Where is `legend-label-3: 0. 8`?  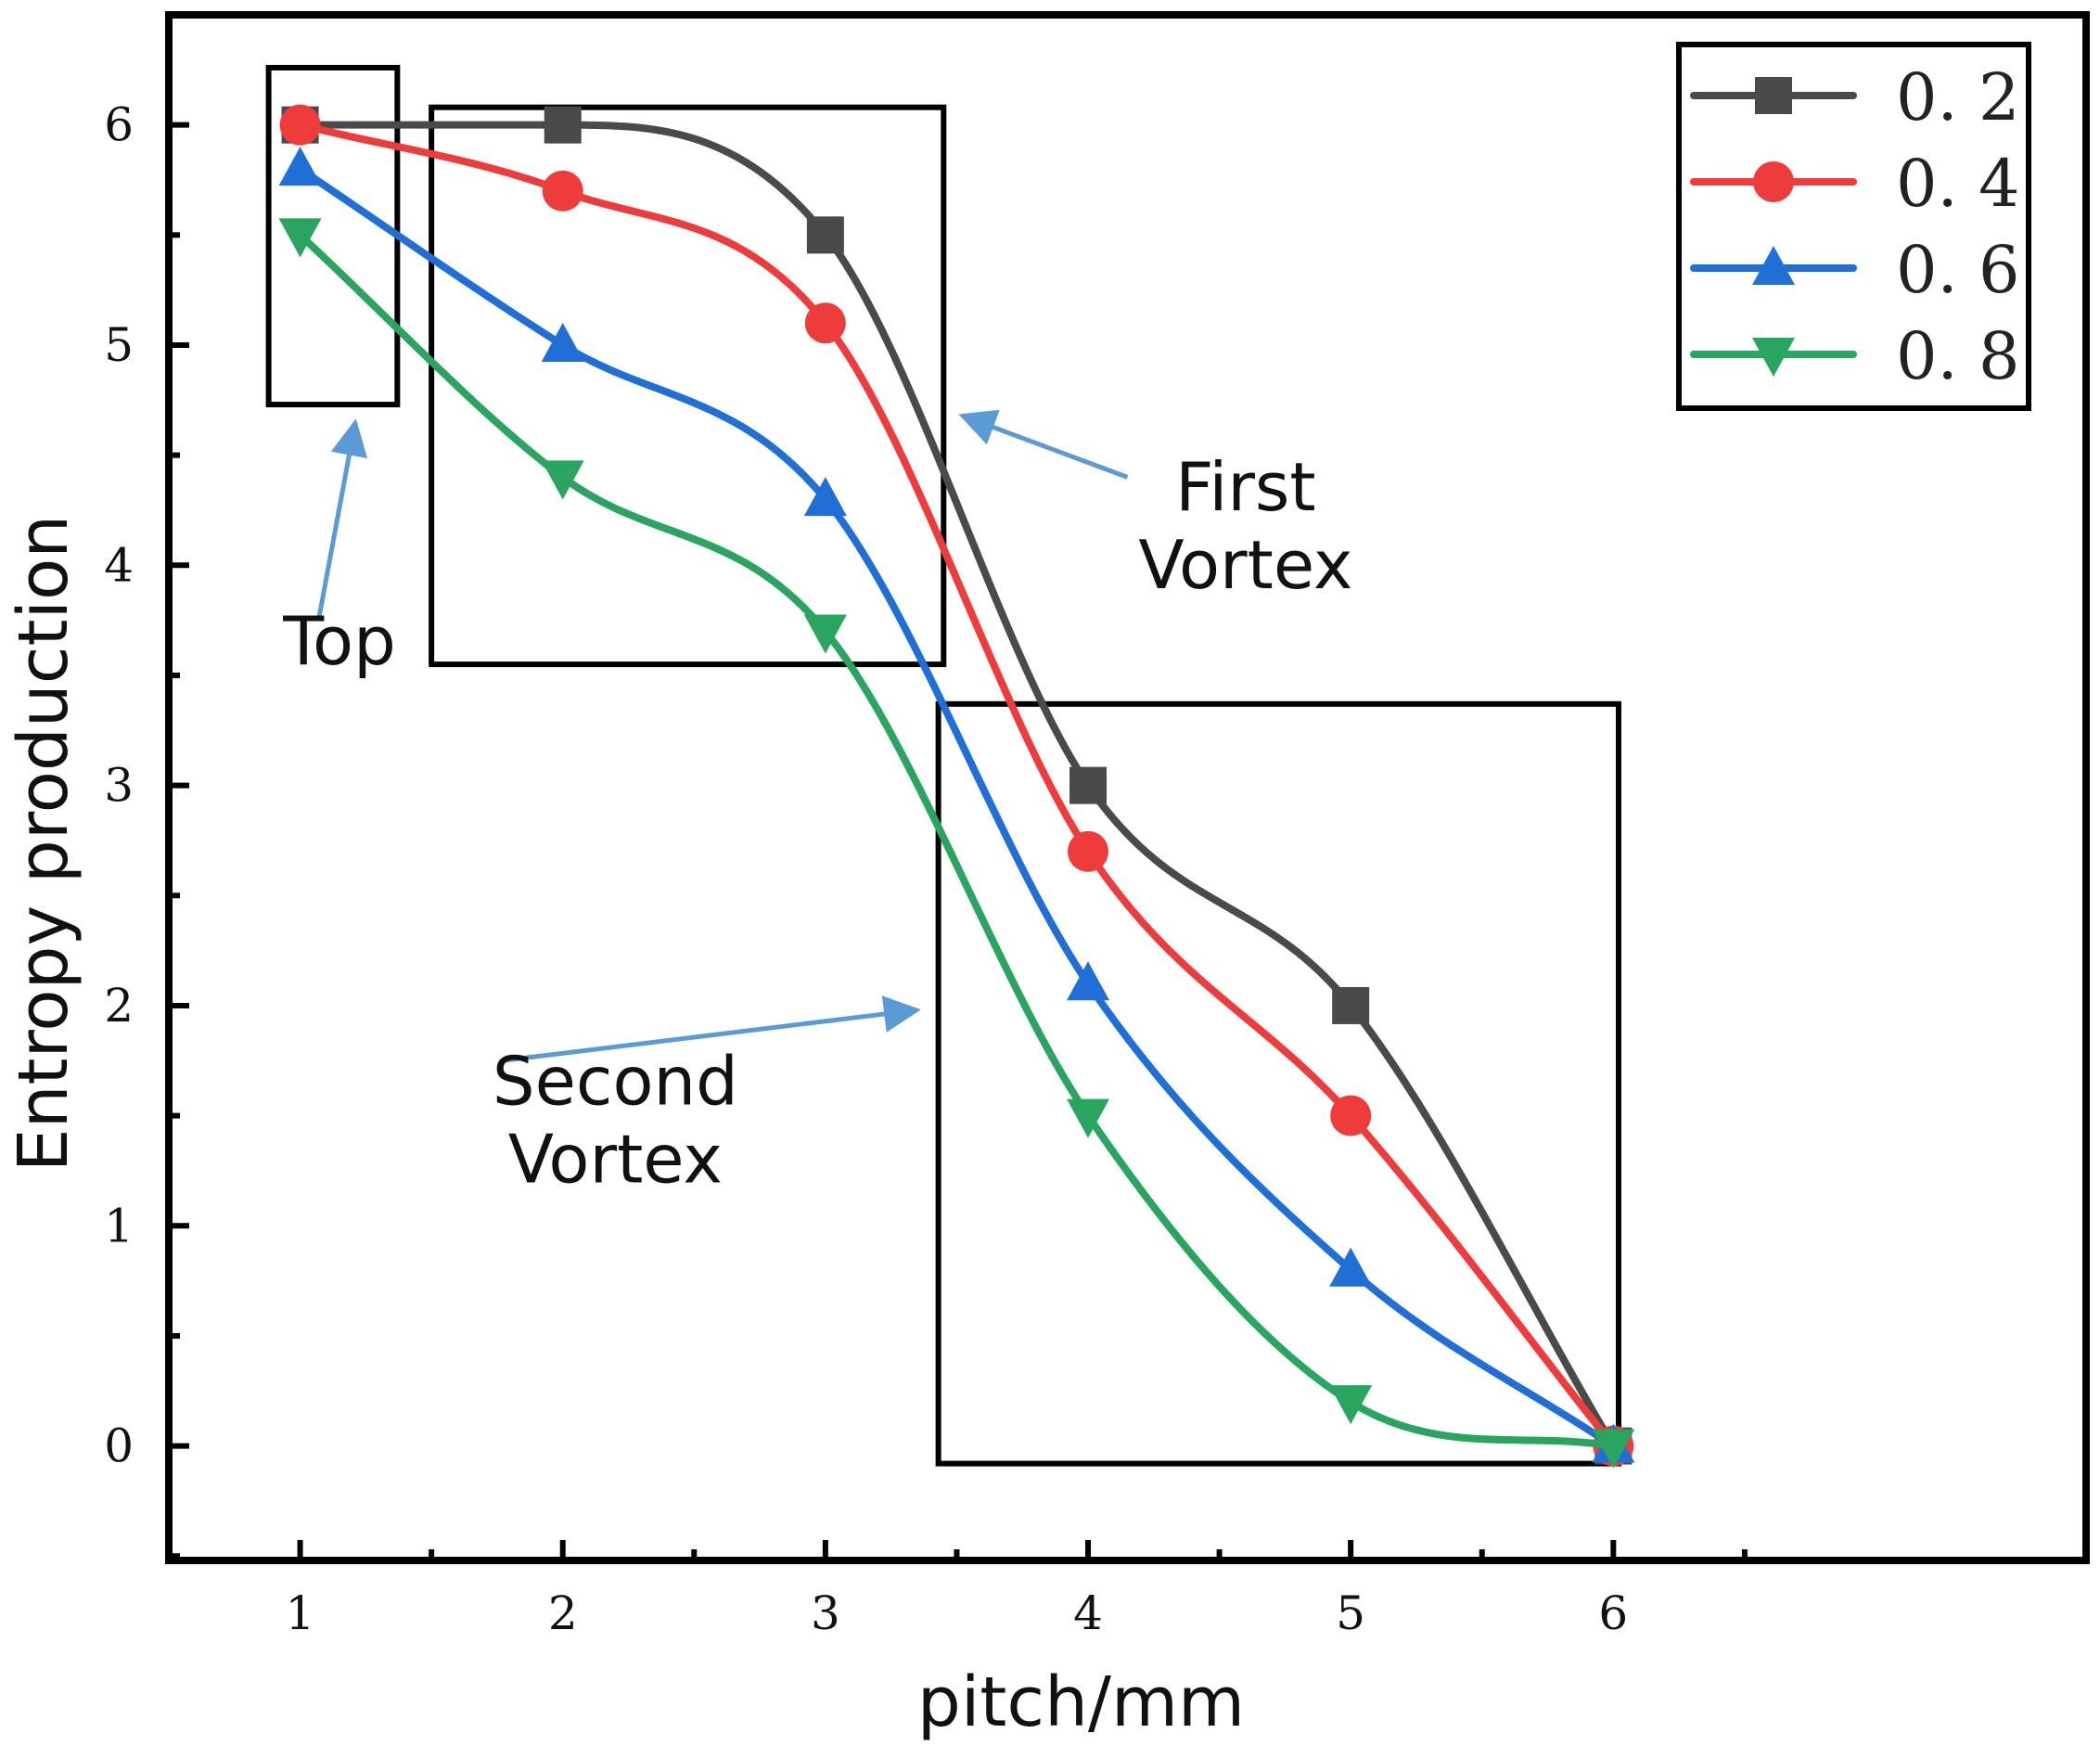 legend-label-3: 0. 8 is located at coordinates (1958, 356).